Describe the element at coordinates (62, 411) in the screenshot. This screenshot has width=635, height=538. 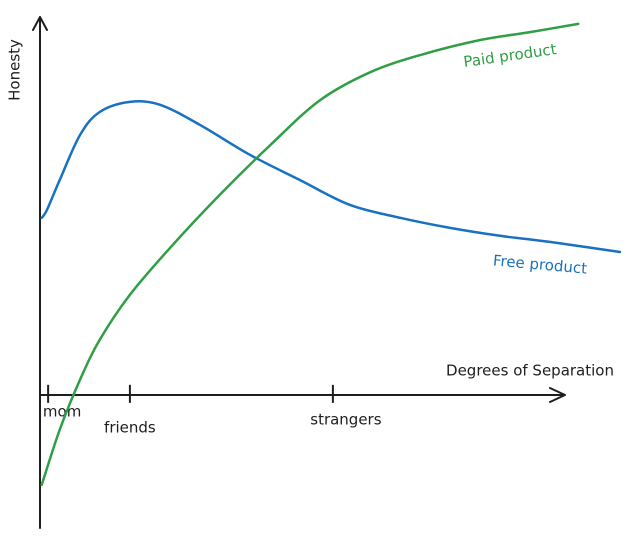
I see `x-tick-label: mom` at that location.